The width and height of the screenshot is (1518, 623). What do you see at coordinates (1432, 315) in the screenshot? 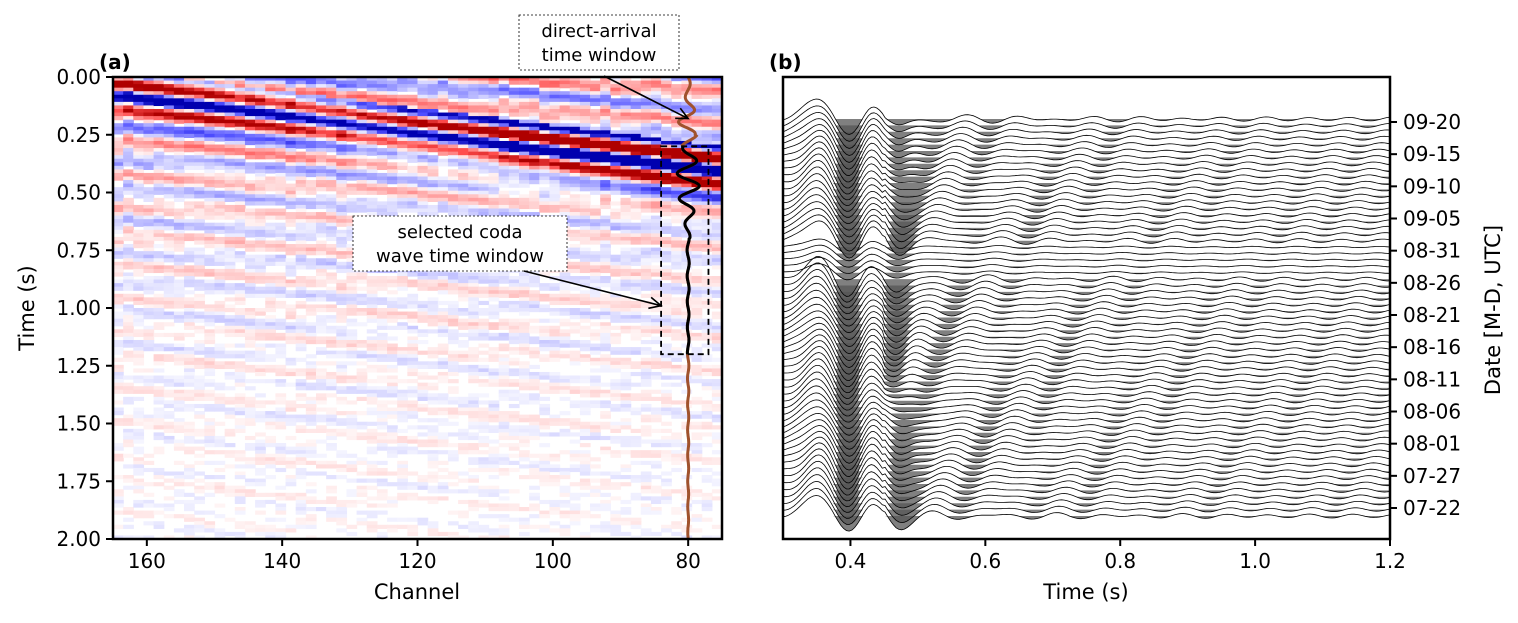
I see `date-tick-label: 08-21` at bounding box center [1432, 315].